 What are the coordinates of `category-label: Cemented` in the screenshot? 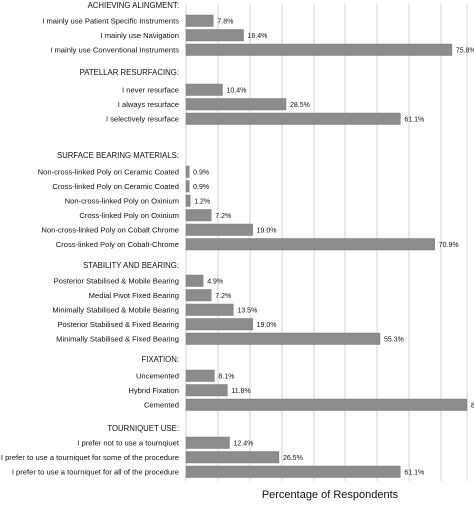 It's located at (161, 404).